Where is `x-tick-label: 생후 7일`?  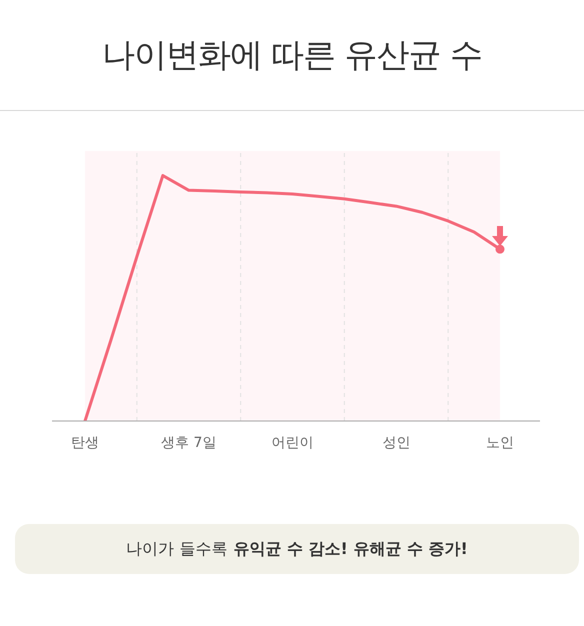 x-tick-label: 생후 7일 is located at coordinates (188, 442).